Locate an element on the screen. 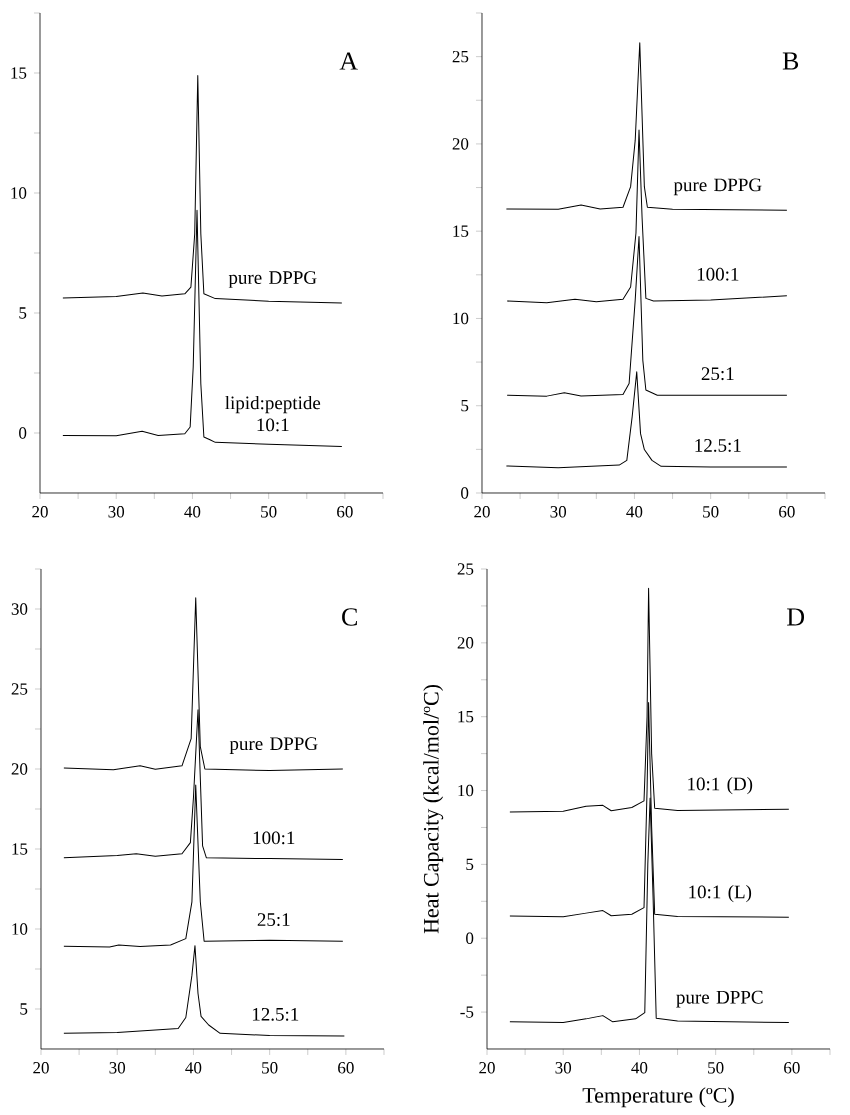 This screenshot has height=1115, width=850. text: B is located at coordinates (790, 61).